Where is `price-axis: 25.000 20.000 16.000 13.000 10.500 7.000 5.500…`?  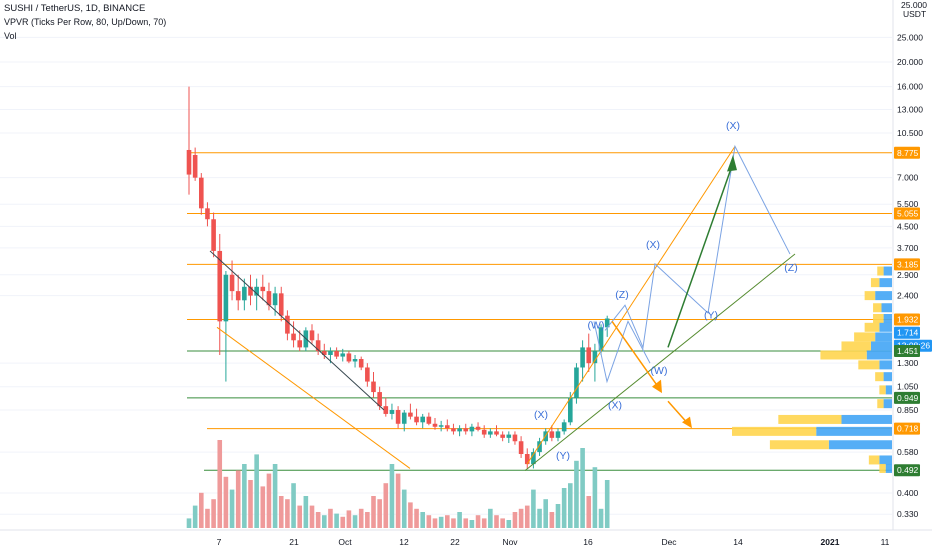
price-axis: 25.000 20.000 16.000 13.000 10.500 7.000 5.500… is located at coordinates (909, 265).